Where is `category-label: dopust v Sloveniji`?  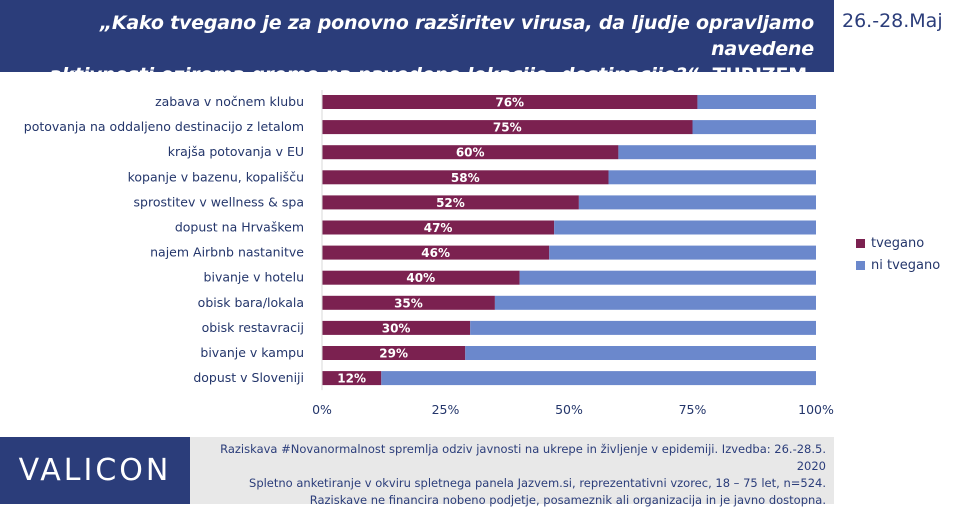 category-label: dopust v Sloveniji is located at coordinates (248, 377).